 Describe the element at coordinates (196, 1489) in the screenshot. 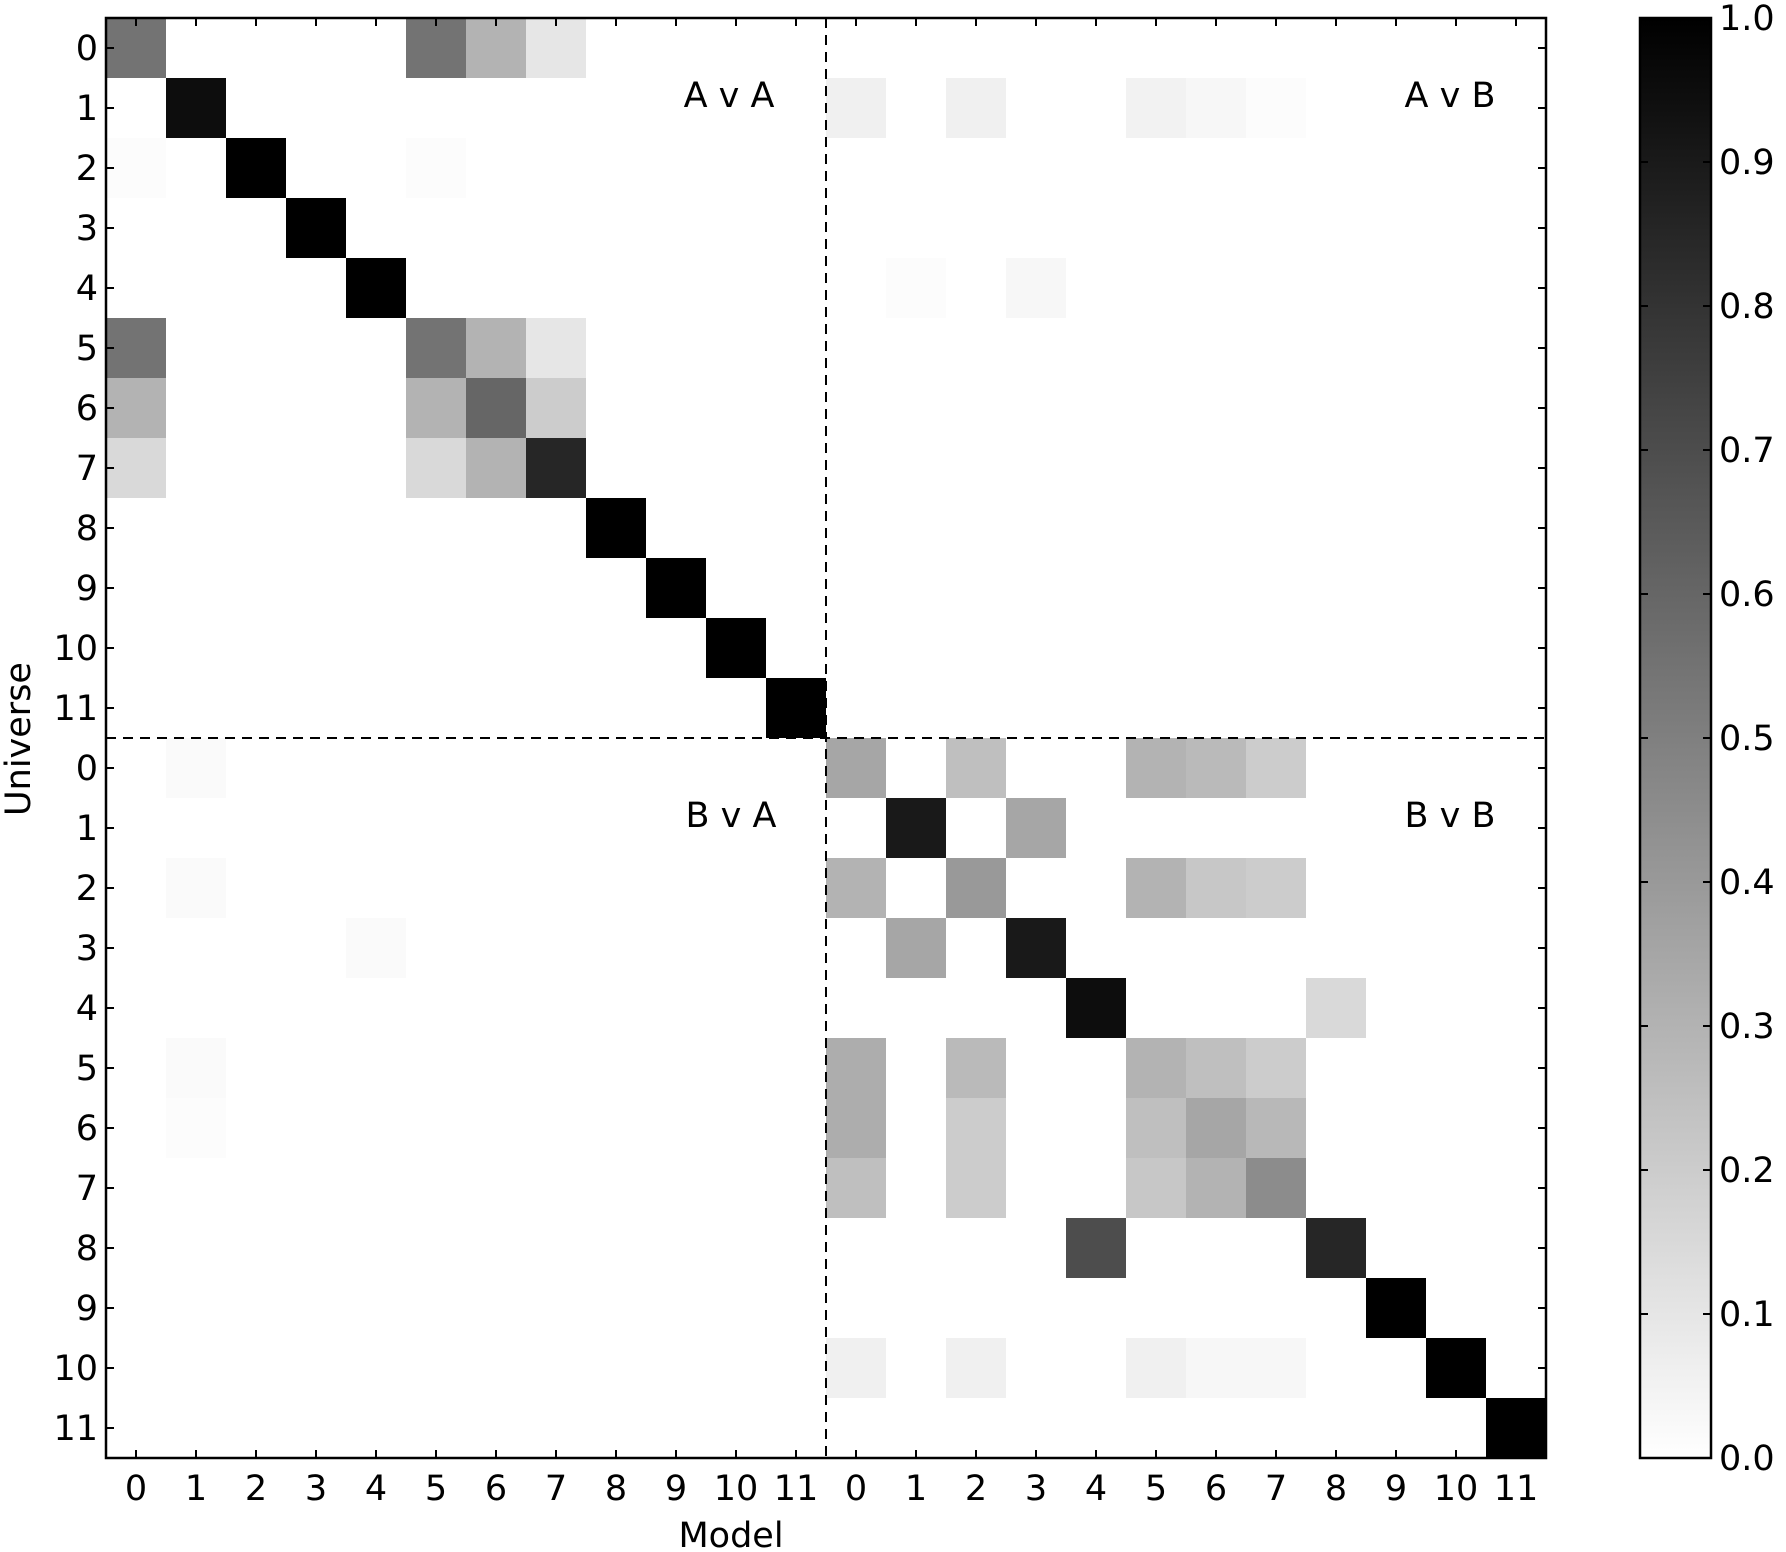

I see `x-tick-label: 1` at that location.